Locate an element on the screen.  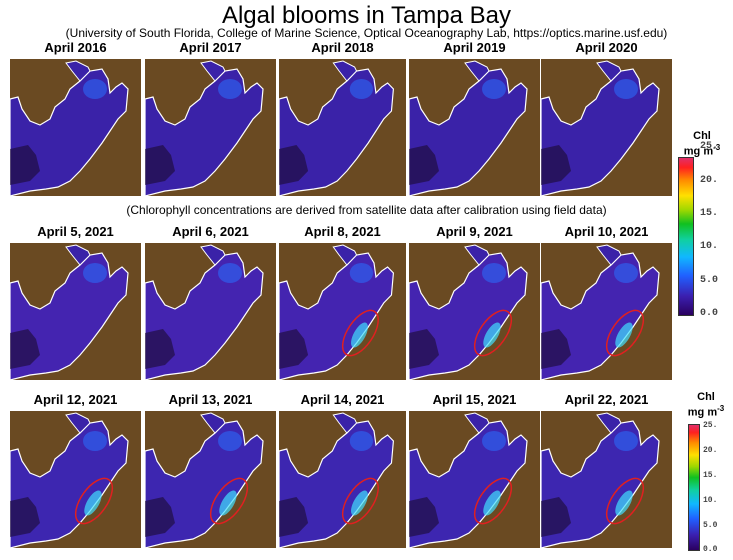
panel-date-label: April 22, 2021 is located at coordinates (606, 399).